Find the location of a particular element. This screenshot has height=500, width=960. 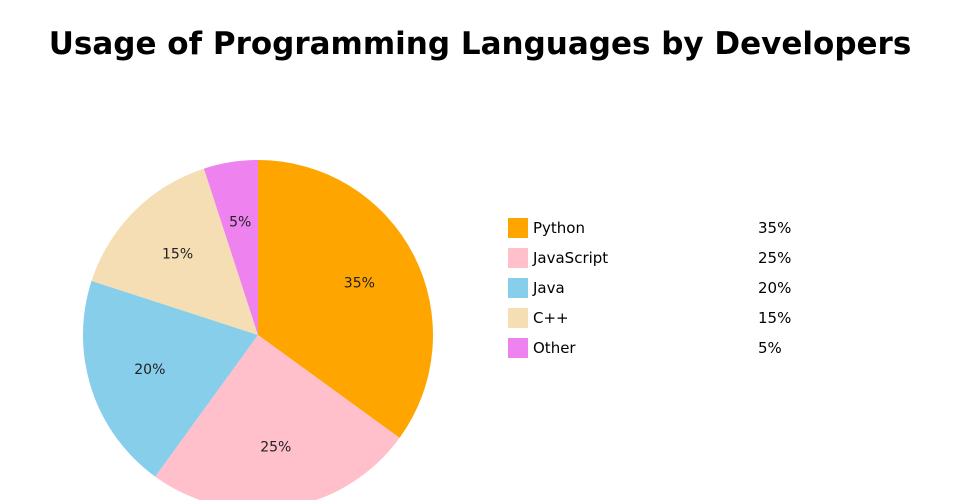

legend-value: 35% is located at coordinates (775, 228).